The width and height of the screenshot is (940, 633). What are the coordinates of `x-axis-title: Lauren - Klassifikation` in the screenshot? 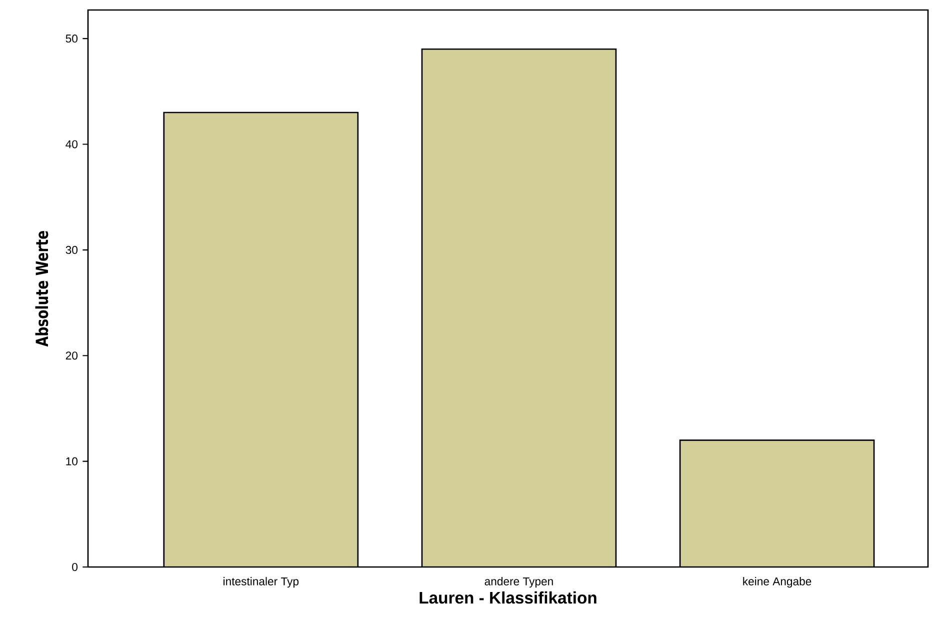 It's located at (508, 597).